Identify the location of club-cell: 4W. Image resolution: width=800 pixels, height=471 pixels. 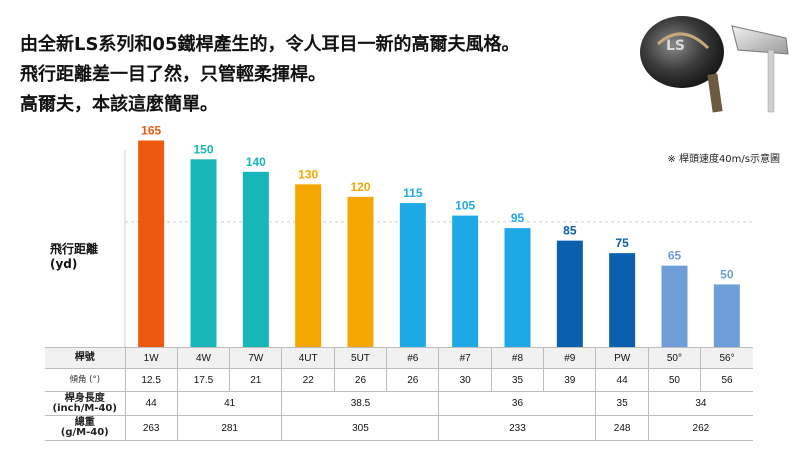
(203, 358).